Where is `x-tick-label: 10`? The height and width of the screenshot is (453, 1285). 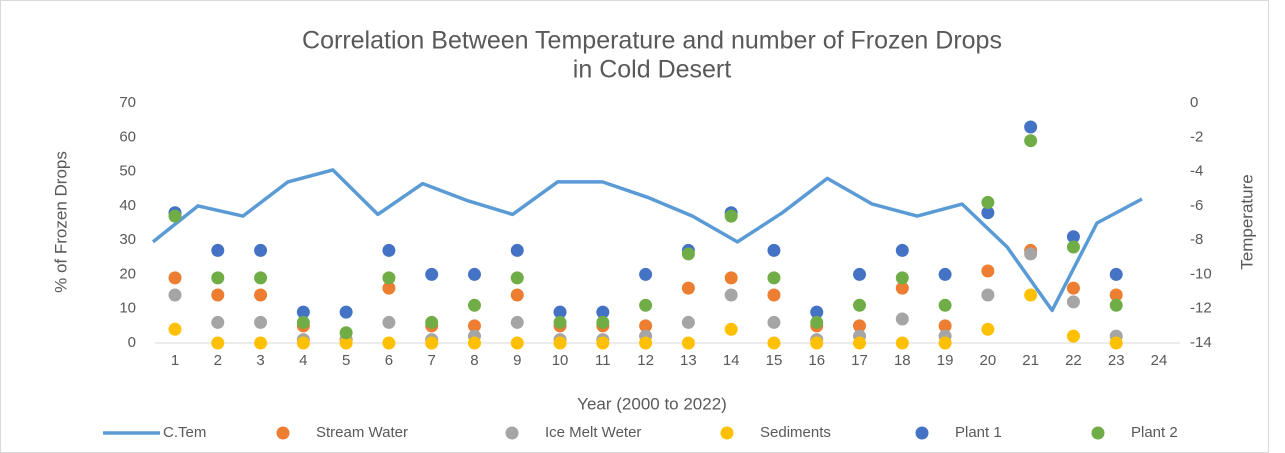
x-tick-label: 10 is located at coordinates (560, 360).